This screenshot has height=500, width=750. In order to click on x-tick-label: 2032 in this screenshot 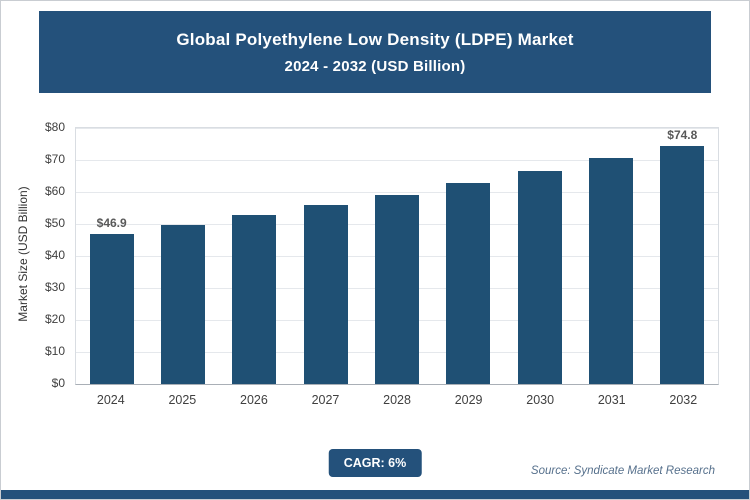, I will do `click(683, 400)`.